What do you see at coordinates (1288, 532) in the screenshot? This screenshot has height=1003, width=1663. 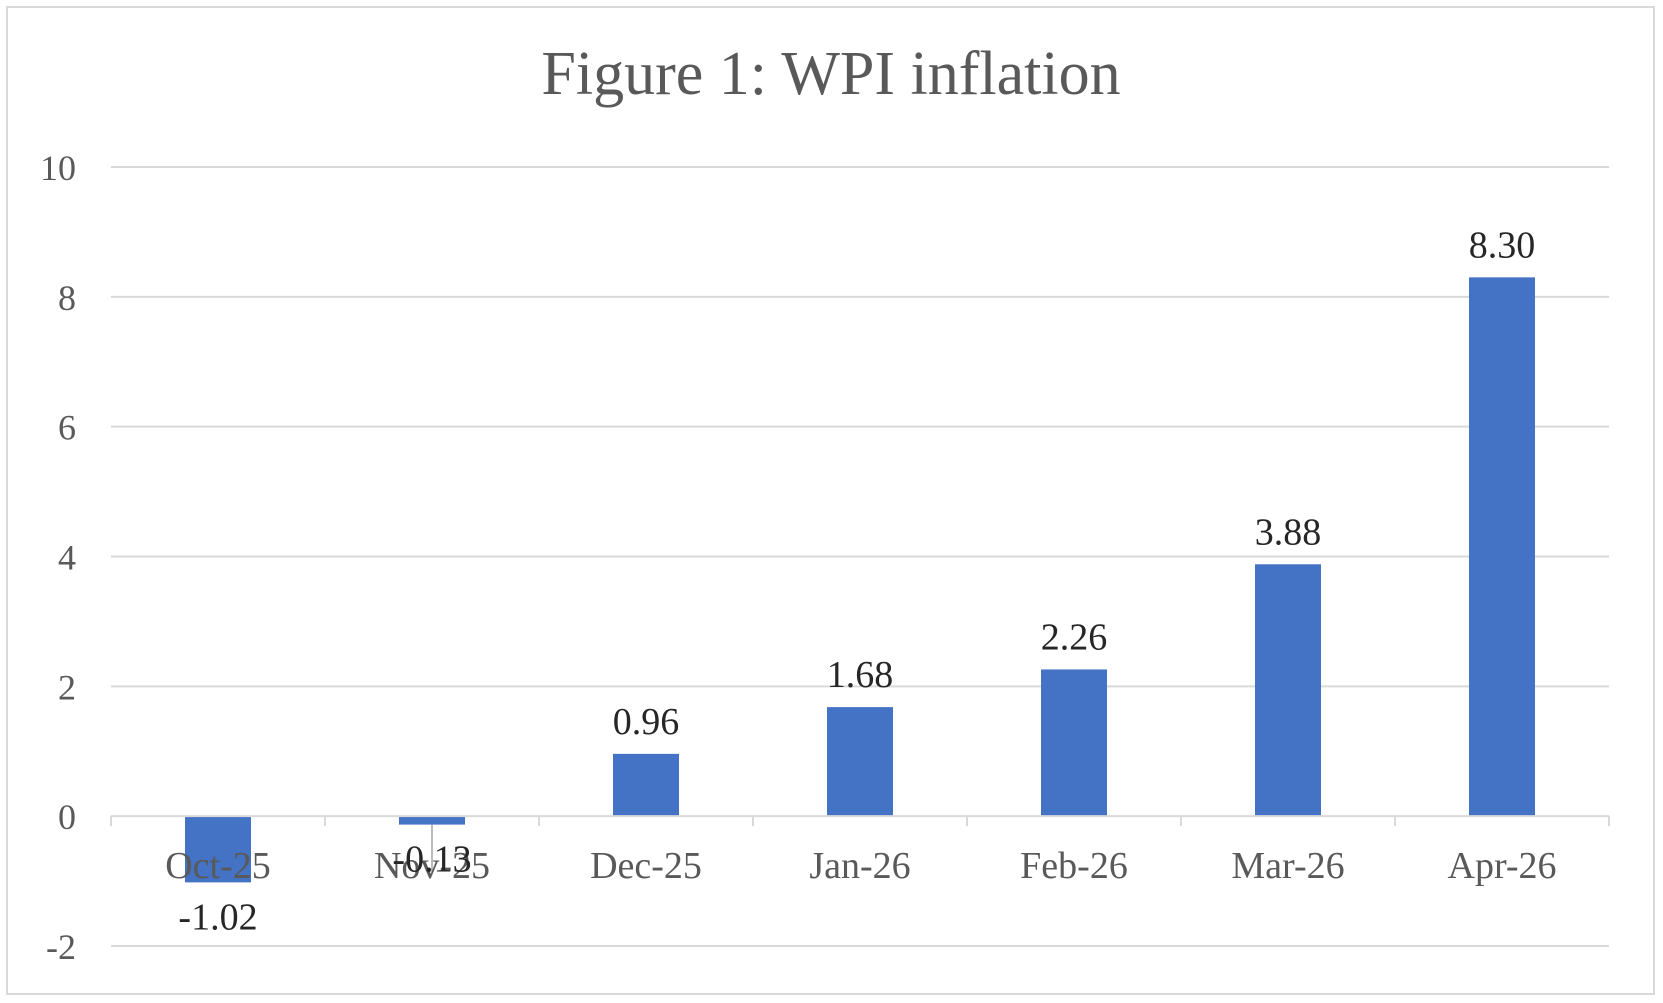 I see `data-label: 3.88` at bounding box center [1288, 532].